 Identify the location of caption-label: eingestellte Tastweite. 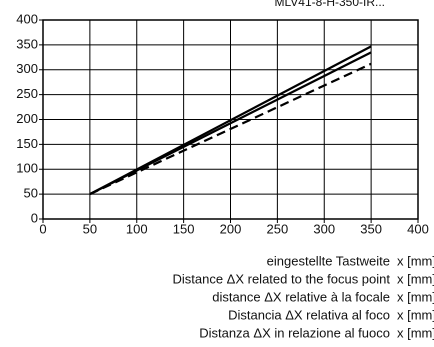
(328, 260).